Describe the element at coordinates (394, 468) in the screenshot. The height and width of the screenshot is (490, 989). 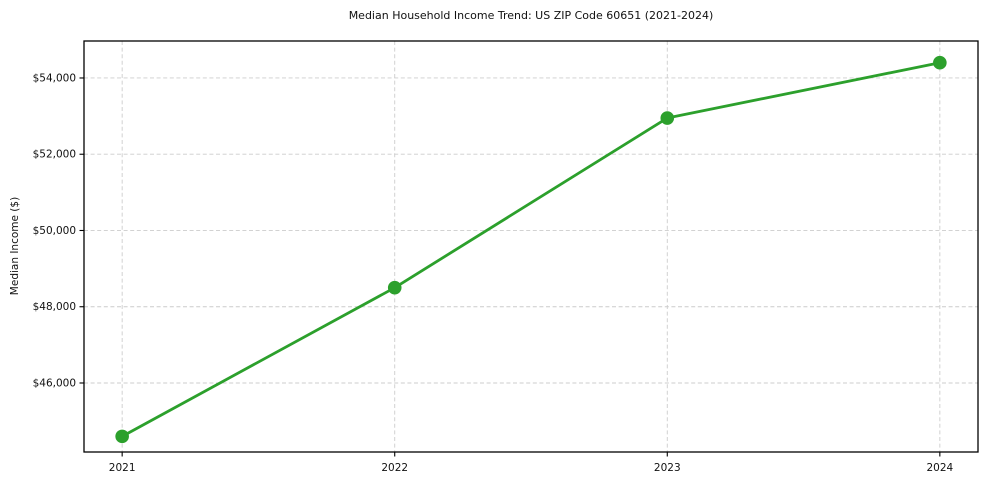
I see `x-tick-label-2022: 2022` at that location.